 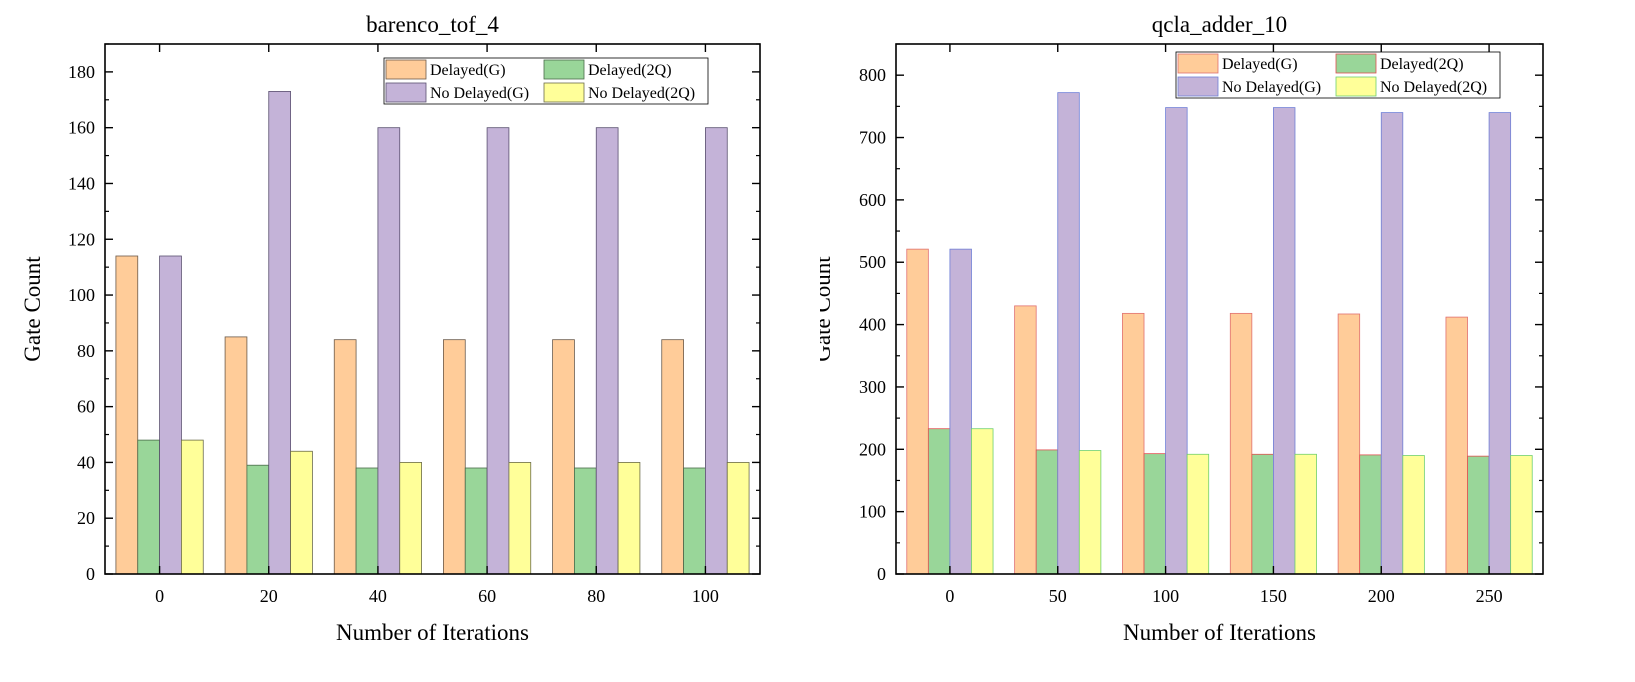 I want to click on y-tick-label: 80, so click(x=86, y=351).